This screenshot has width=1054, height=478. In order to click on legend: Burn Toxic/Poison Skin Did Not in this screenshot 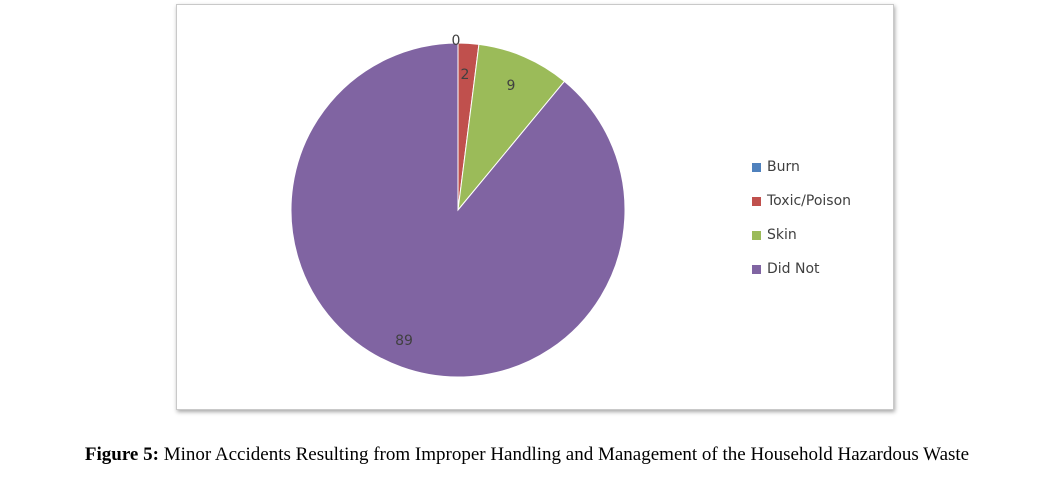, I will do `click(801, 218)`.